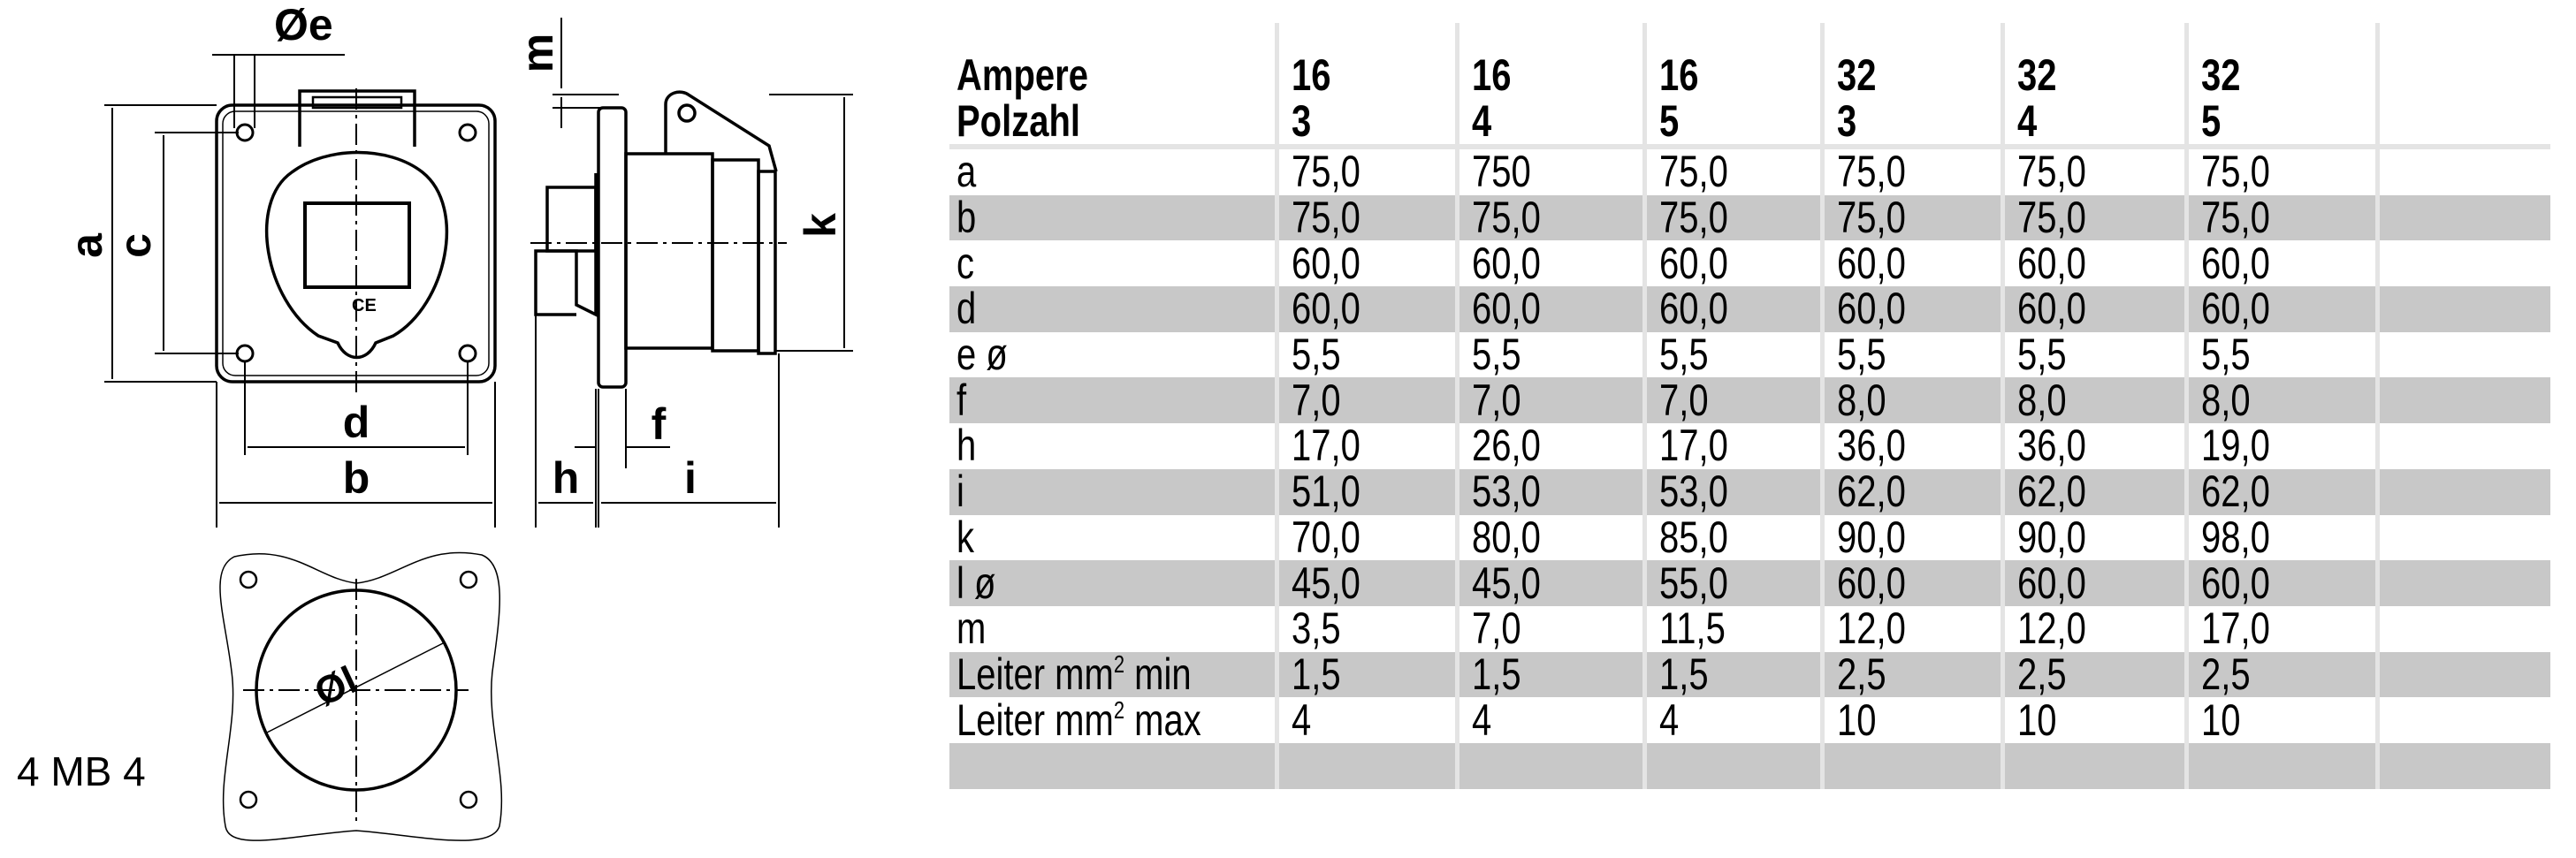  Describe the element at coordinates (694, 273) in the screenshot. I see `side-dimensions` at that location.